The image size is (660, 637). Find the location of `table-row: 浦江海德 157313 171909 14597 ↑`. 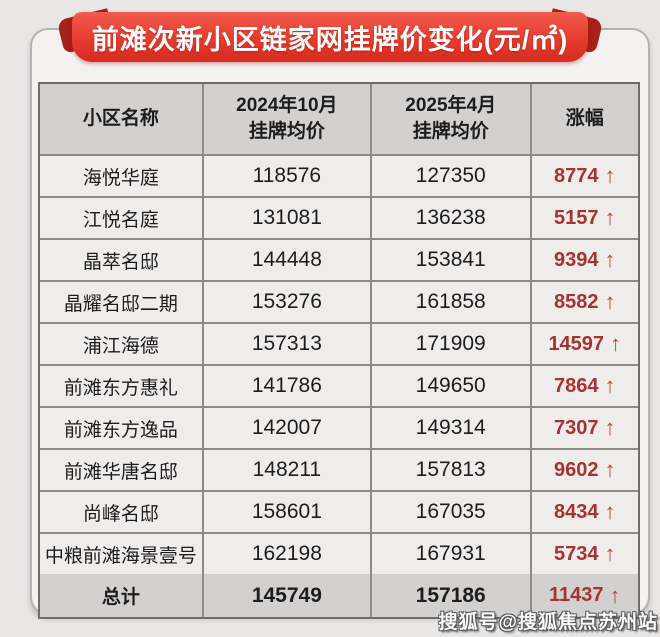

table-row: 浦江海德 157313 171909 14597 ↑ is located at coordinates (339, 345).